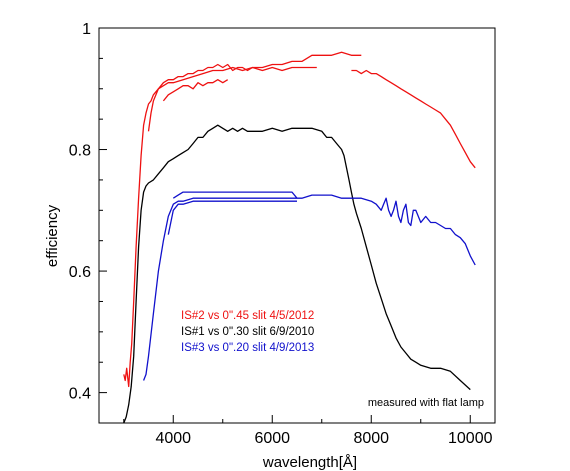 This screenshot has width=570, height=471. I want to click on y-tick-label: 1, so click(86, 29).